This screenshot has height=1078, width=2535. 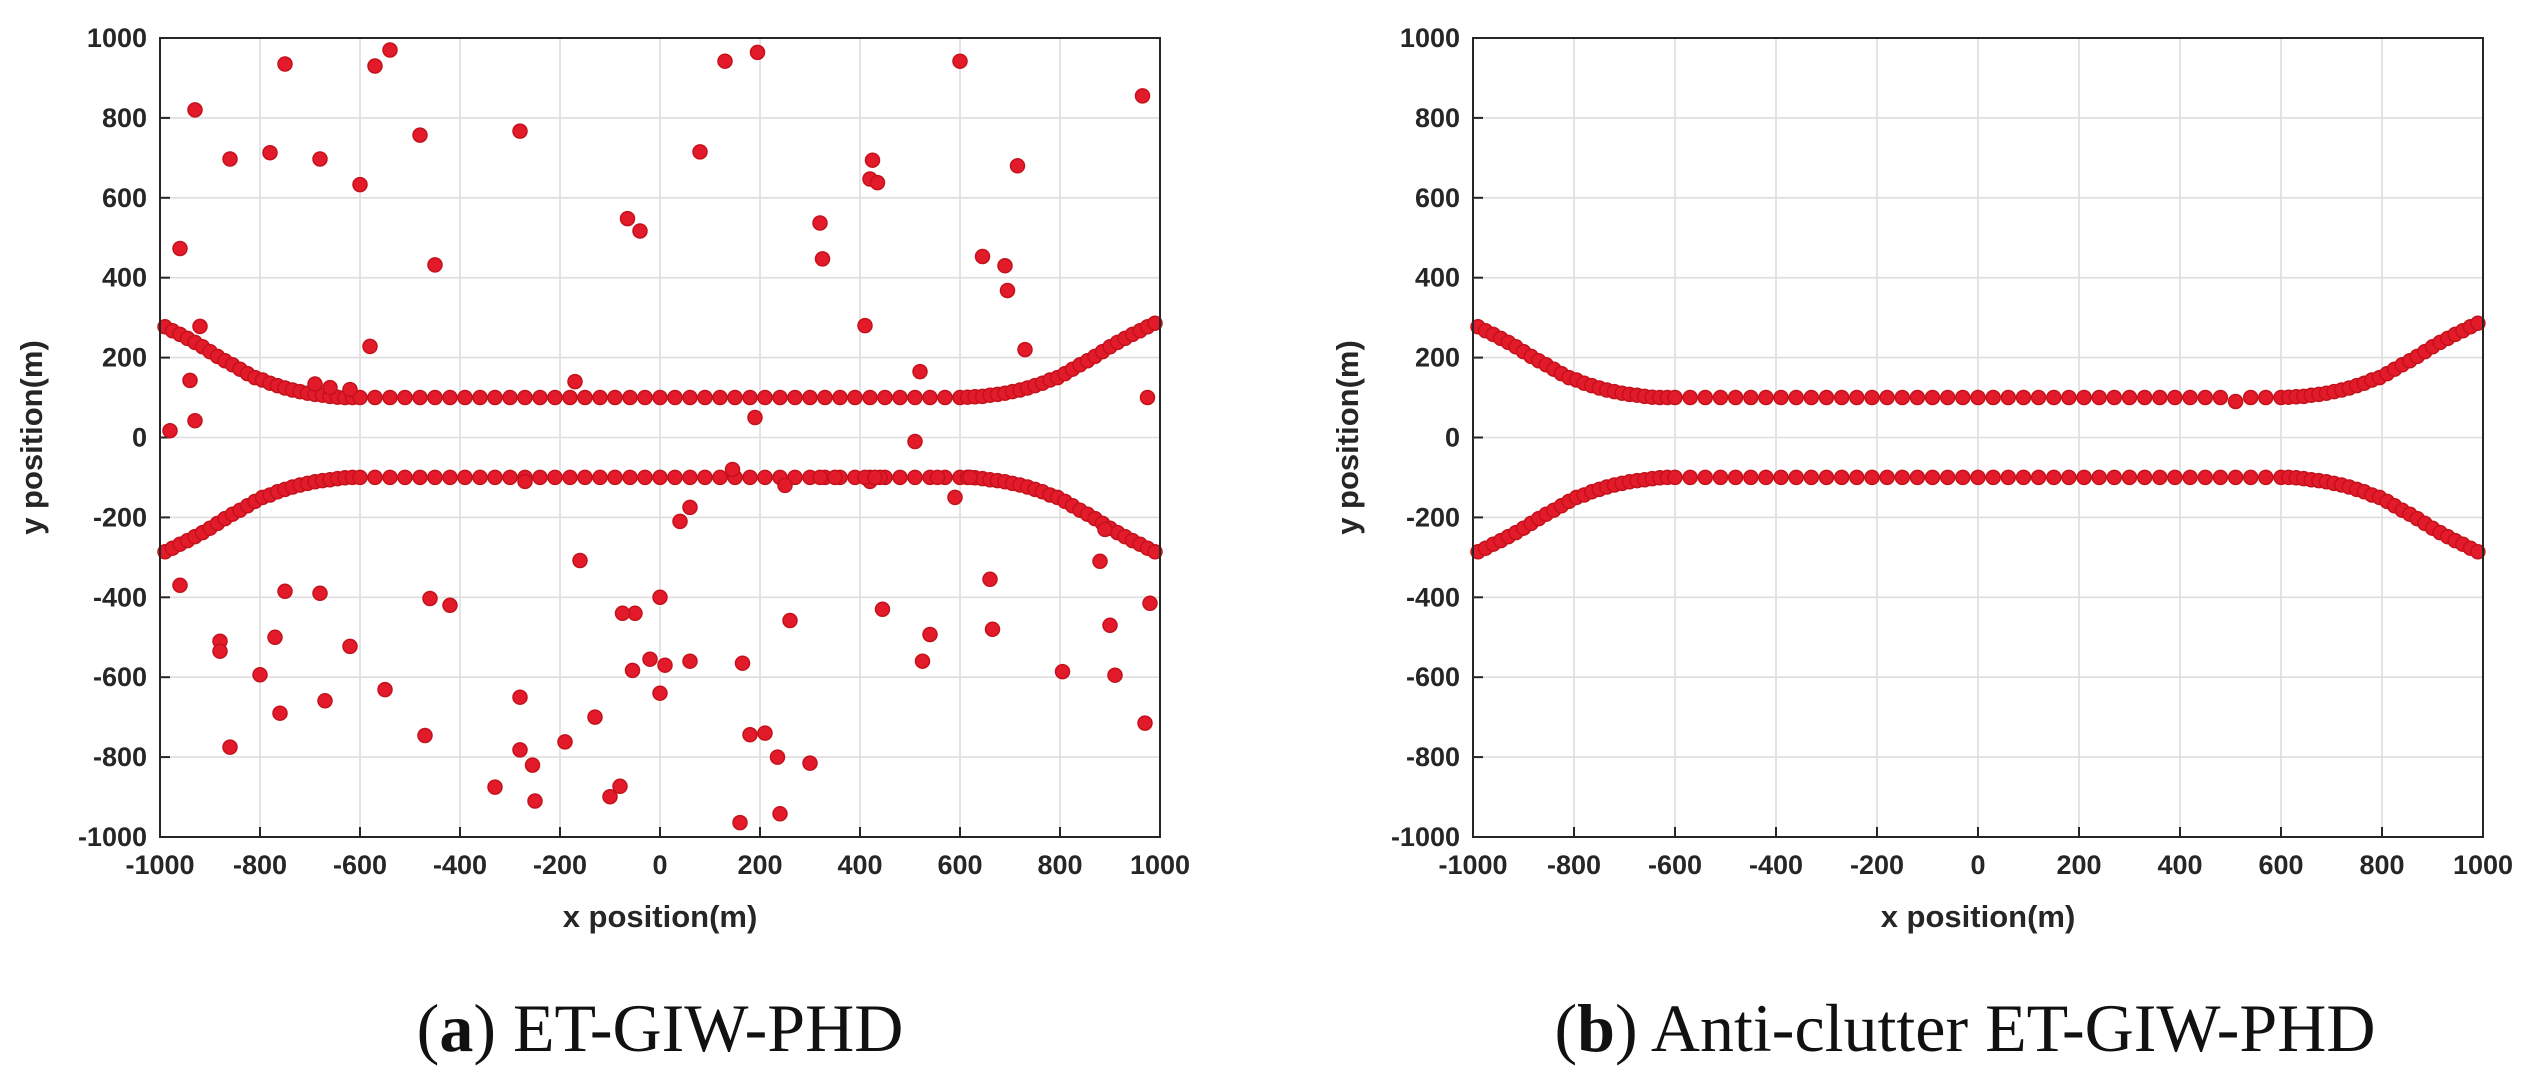 I want to click on y-tick-label: -200, so click(x=1433, y=517).